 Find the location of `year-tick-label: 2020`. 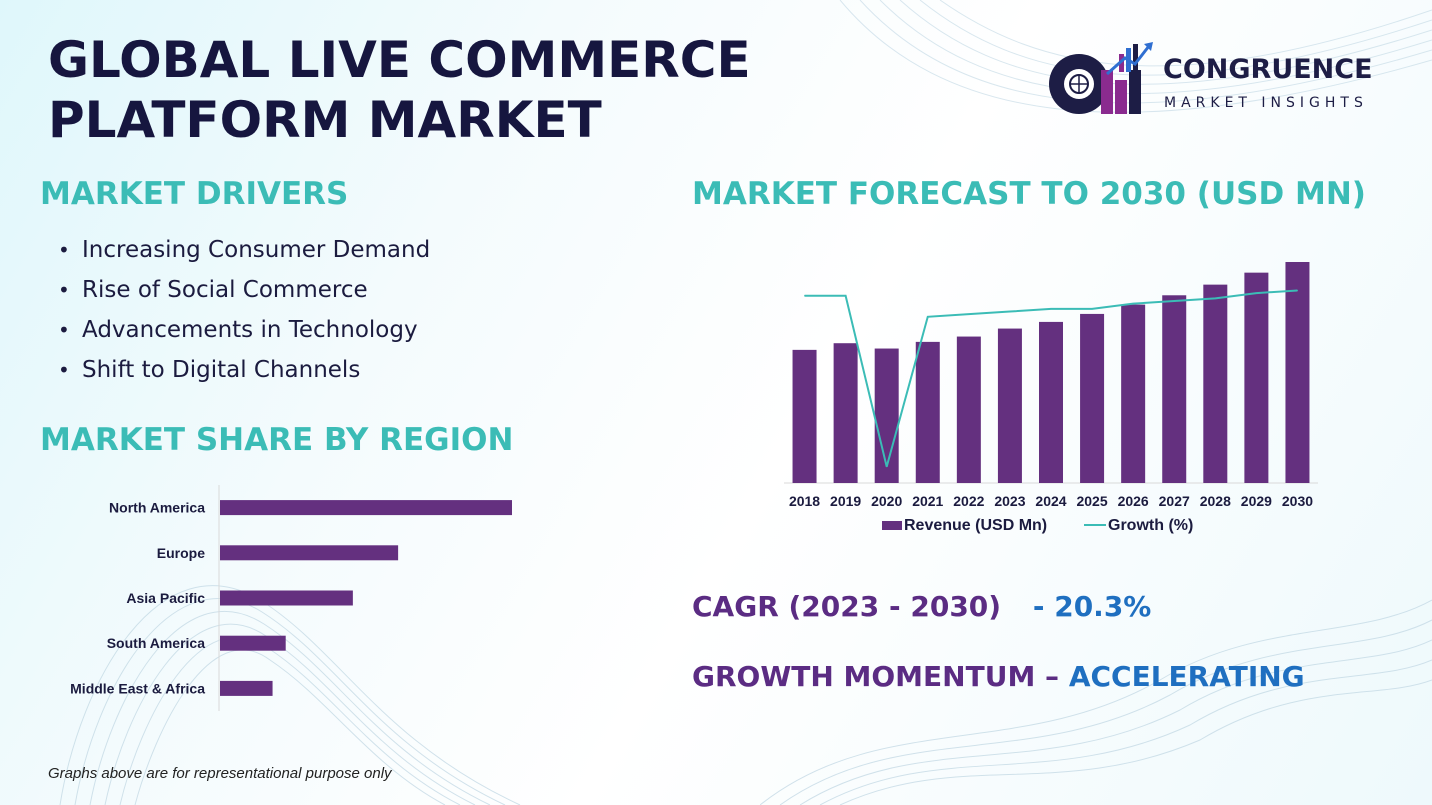

year-tick-label: 2020 is located at coordinates (886, 501).